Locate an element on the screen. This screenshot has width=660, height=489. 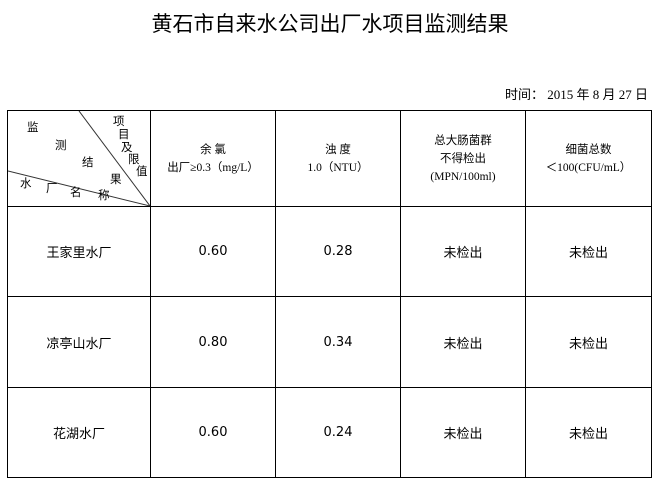
corner-char: 果 is located at coordinates (116, 179).